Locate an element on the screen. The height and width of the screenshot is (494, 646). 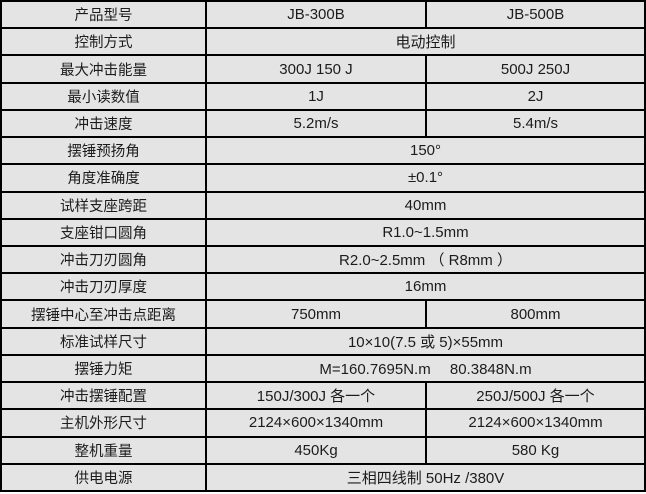
row-label: 标准试样尺寸 is located at coordinates (103, 341).